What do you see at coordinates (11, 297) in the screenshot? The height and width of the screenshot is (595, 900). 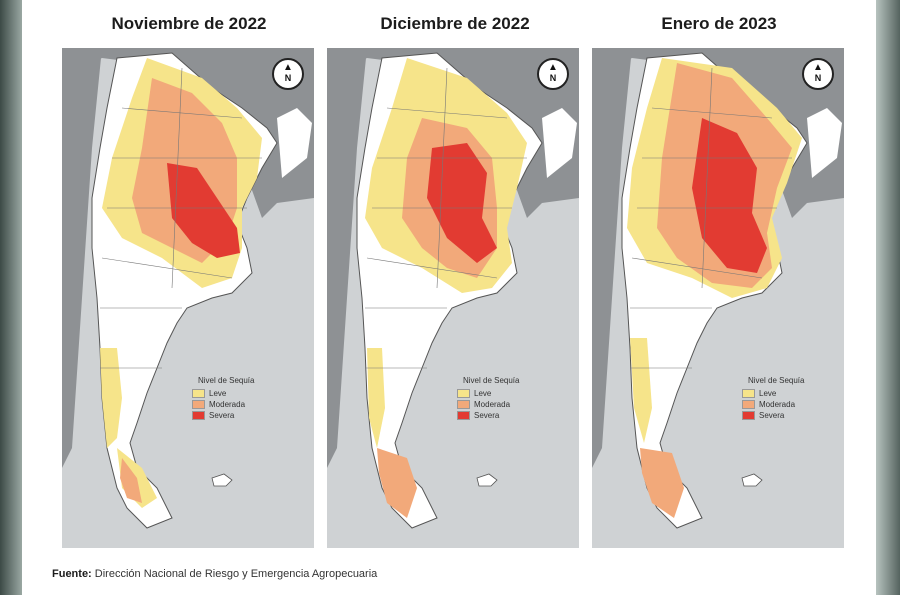 I see `left-frame` at bounding box center [11, 297].